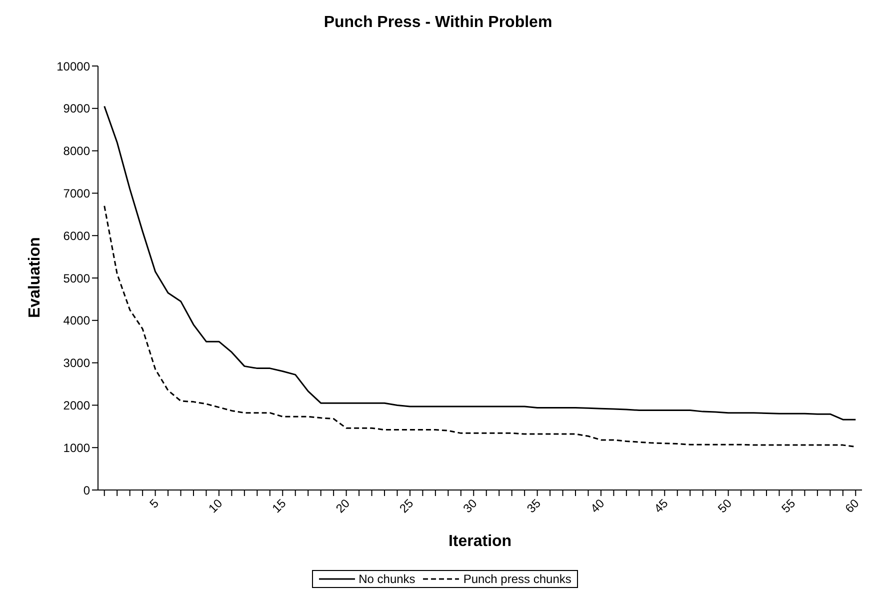 This screenshot has width=875, height=595. Describe the element at coordinates (76, 405) in the screenshot. I see `y-tick-label: 2000` at that location.